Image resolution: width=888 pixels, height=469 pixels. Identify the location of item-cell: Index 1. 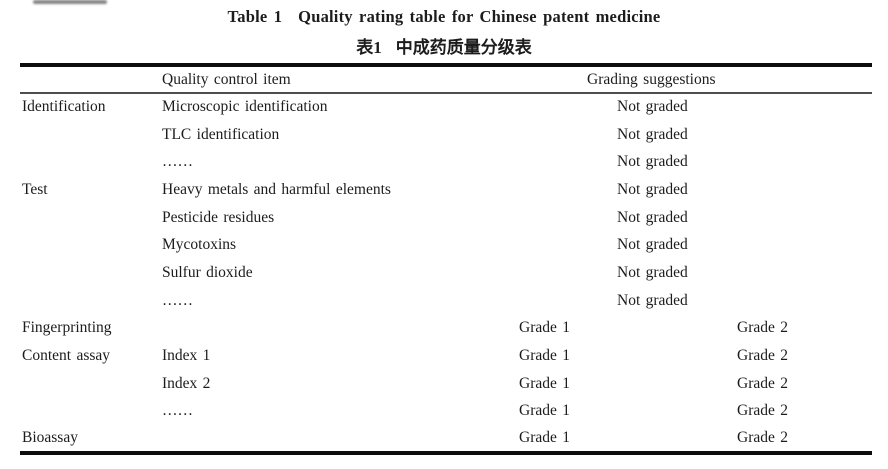
(186, 356).